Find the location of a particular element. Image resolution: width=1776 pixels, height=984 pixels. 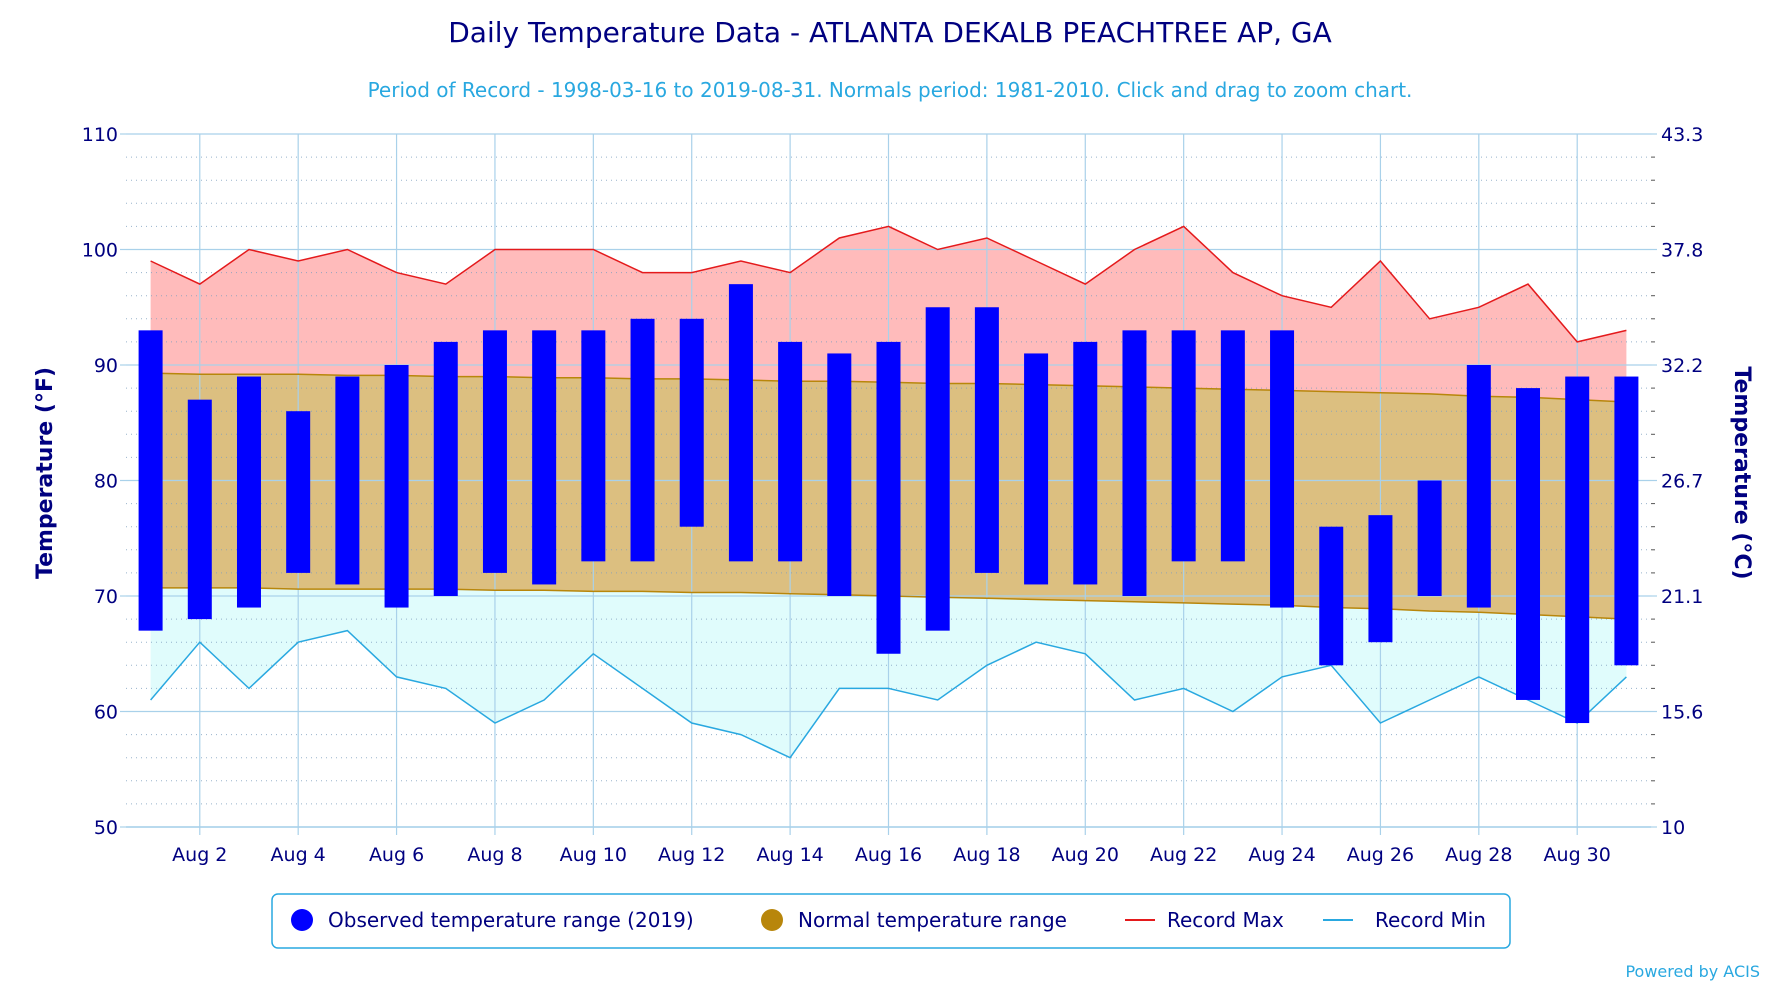

legend-observed-label: Observed temperature range (2019) is located at coordinates (511, 920).